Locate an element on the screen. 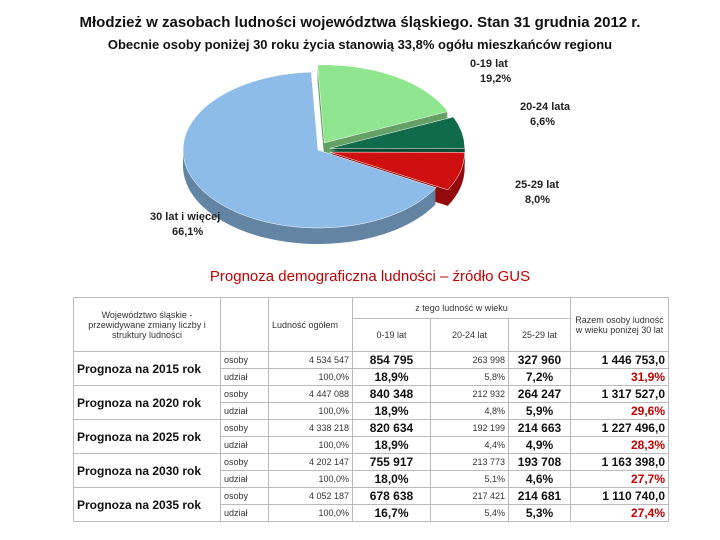 Image resolution: width=720 pixels, height=540 pixels. table-row: udział 100,0% 18,9% 5,8% 7,2% 31,9% is located at coordinates (371, 377).